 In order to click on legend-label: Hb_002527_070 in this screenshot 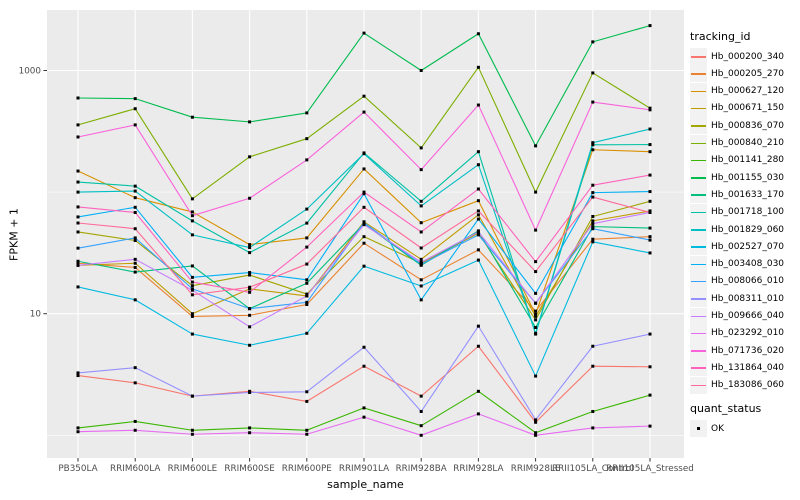, I will do `click(748, 246)`.